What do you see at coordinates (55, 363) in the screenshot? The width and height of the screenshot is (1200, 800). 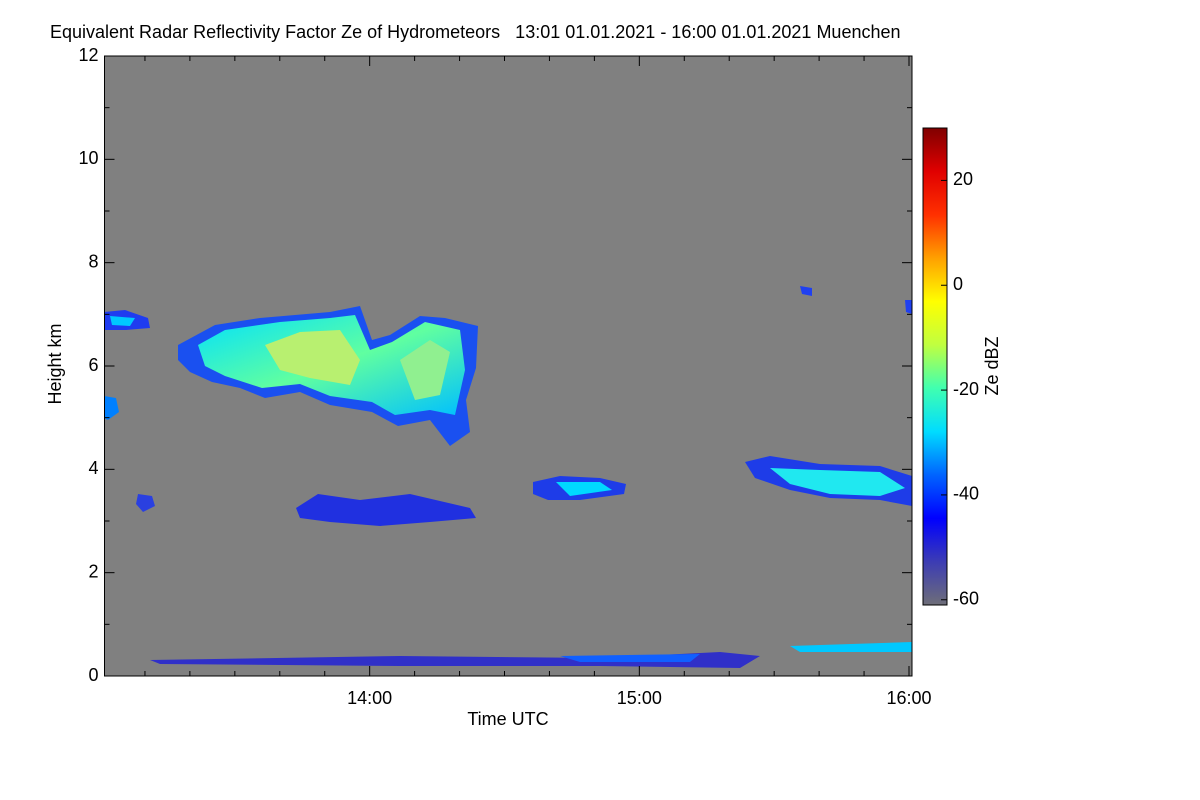 I see `y-axis-label: Height km` at bounding box center [55, 363].